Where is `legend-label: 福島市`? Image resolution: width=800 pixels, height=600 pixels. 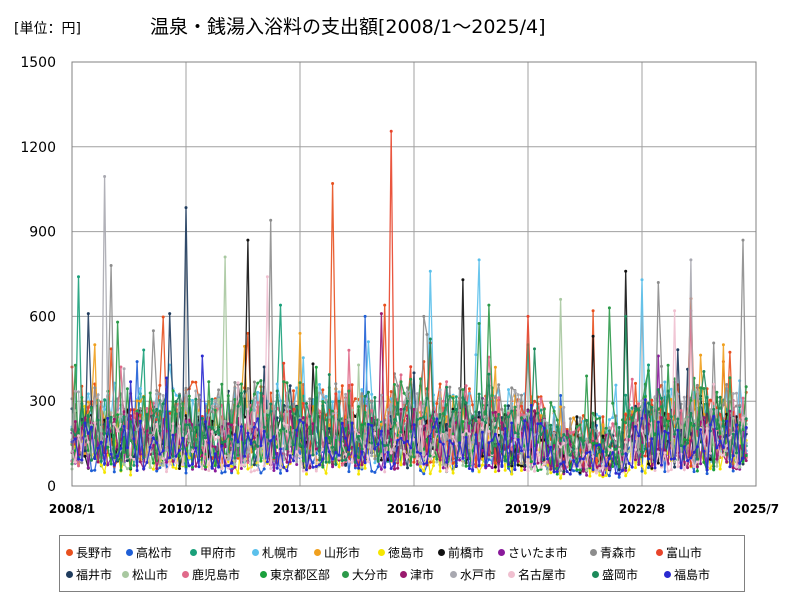
legend-label: 福島市 is located at coordinates (692, 575).